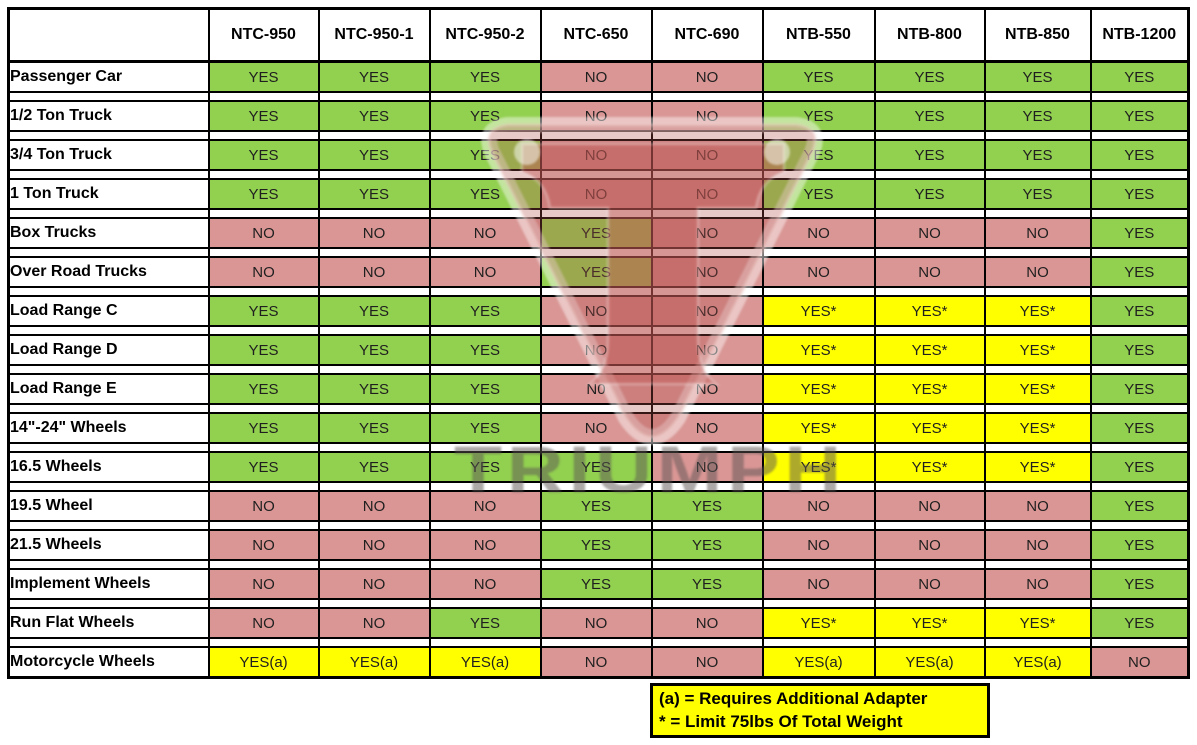  What do you see at coordinates (598, 76) in the screenshot?
I see `table-row: Passenger Car YES YES YES NO NO YES YES YES YES` at bounding box center [598, 76].